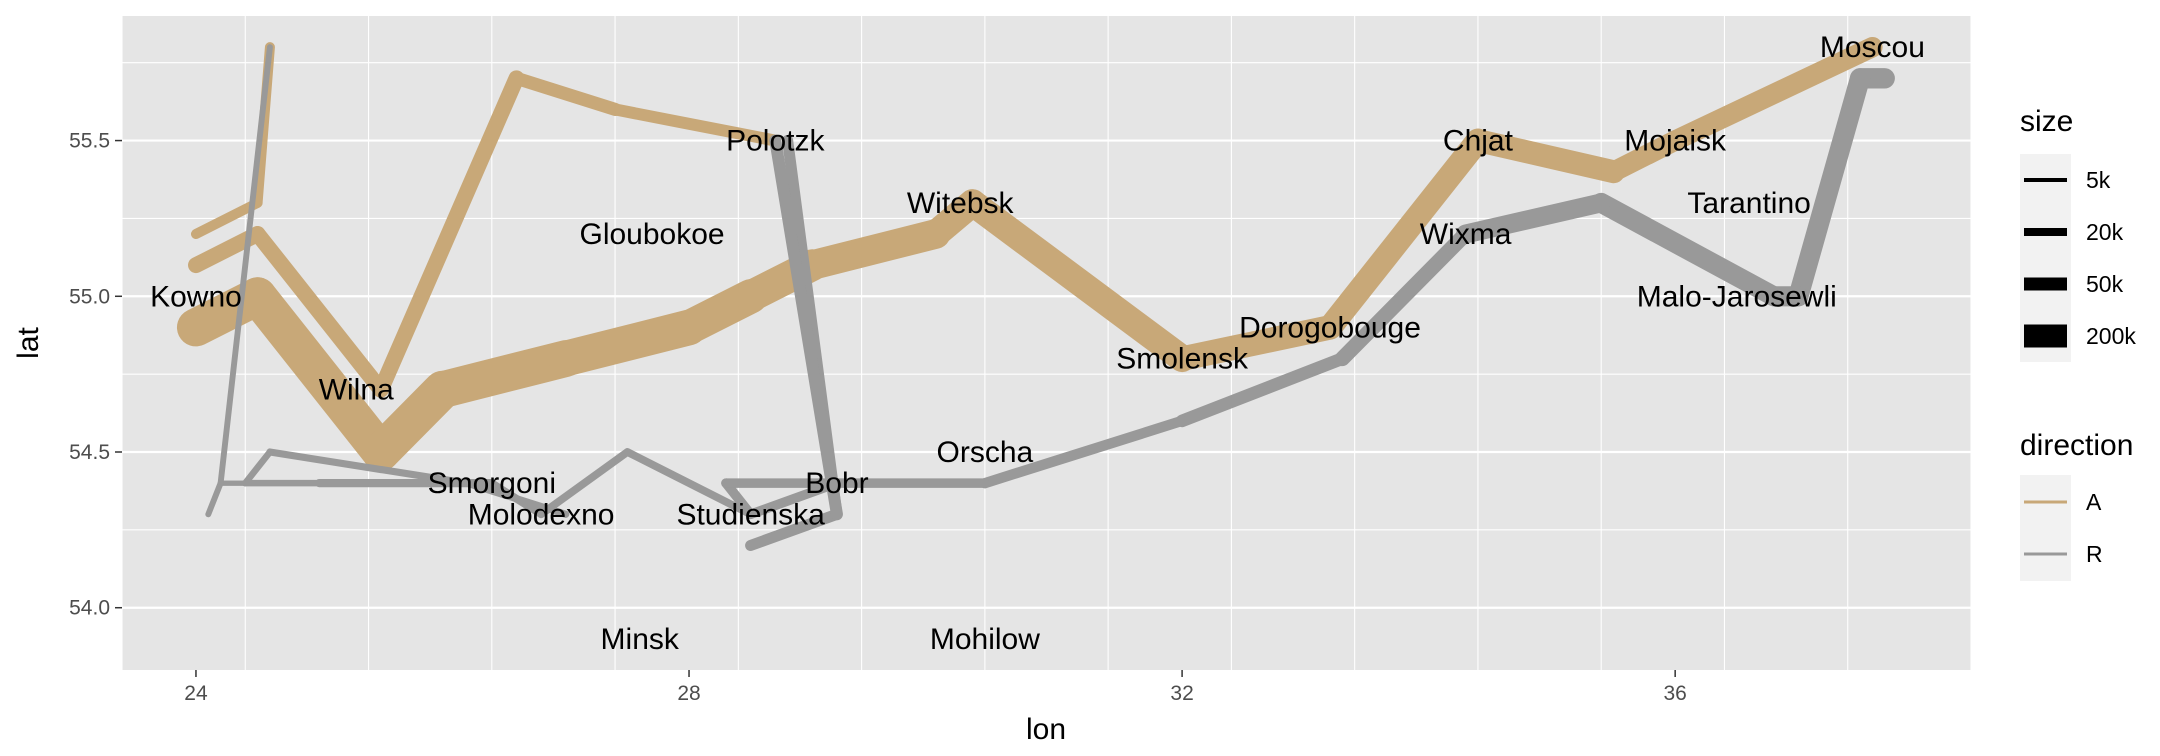 The height and width of the screenshot is (756, 2160). What do you see at coordinates (836, 483) in the screenshot?
I see `city-label: Bobr` at bounding box center [836, 483].